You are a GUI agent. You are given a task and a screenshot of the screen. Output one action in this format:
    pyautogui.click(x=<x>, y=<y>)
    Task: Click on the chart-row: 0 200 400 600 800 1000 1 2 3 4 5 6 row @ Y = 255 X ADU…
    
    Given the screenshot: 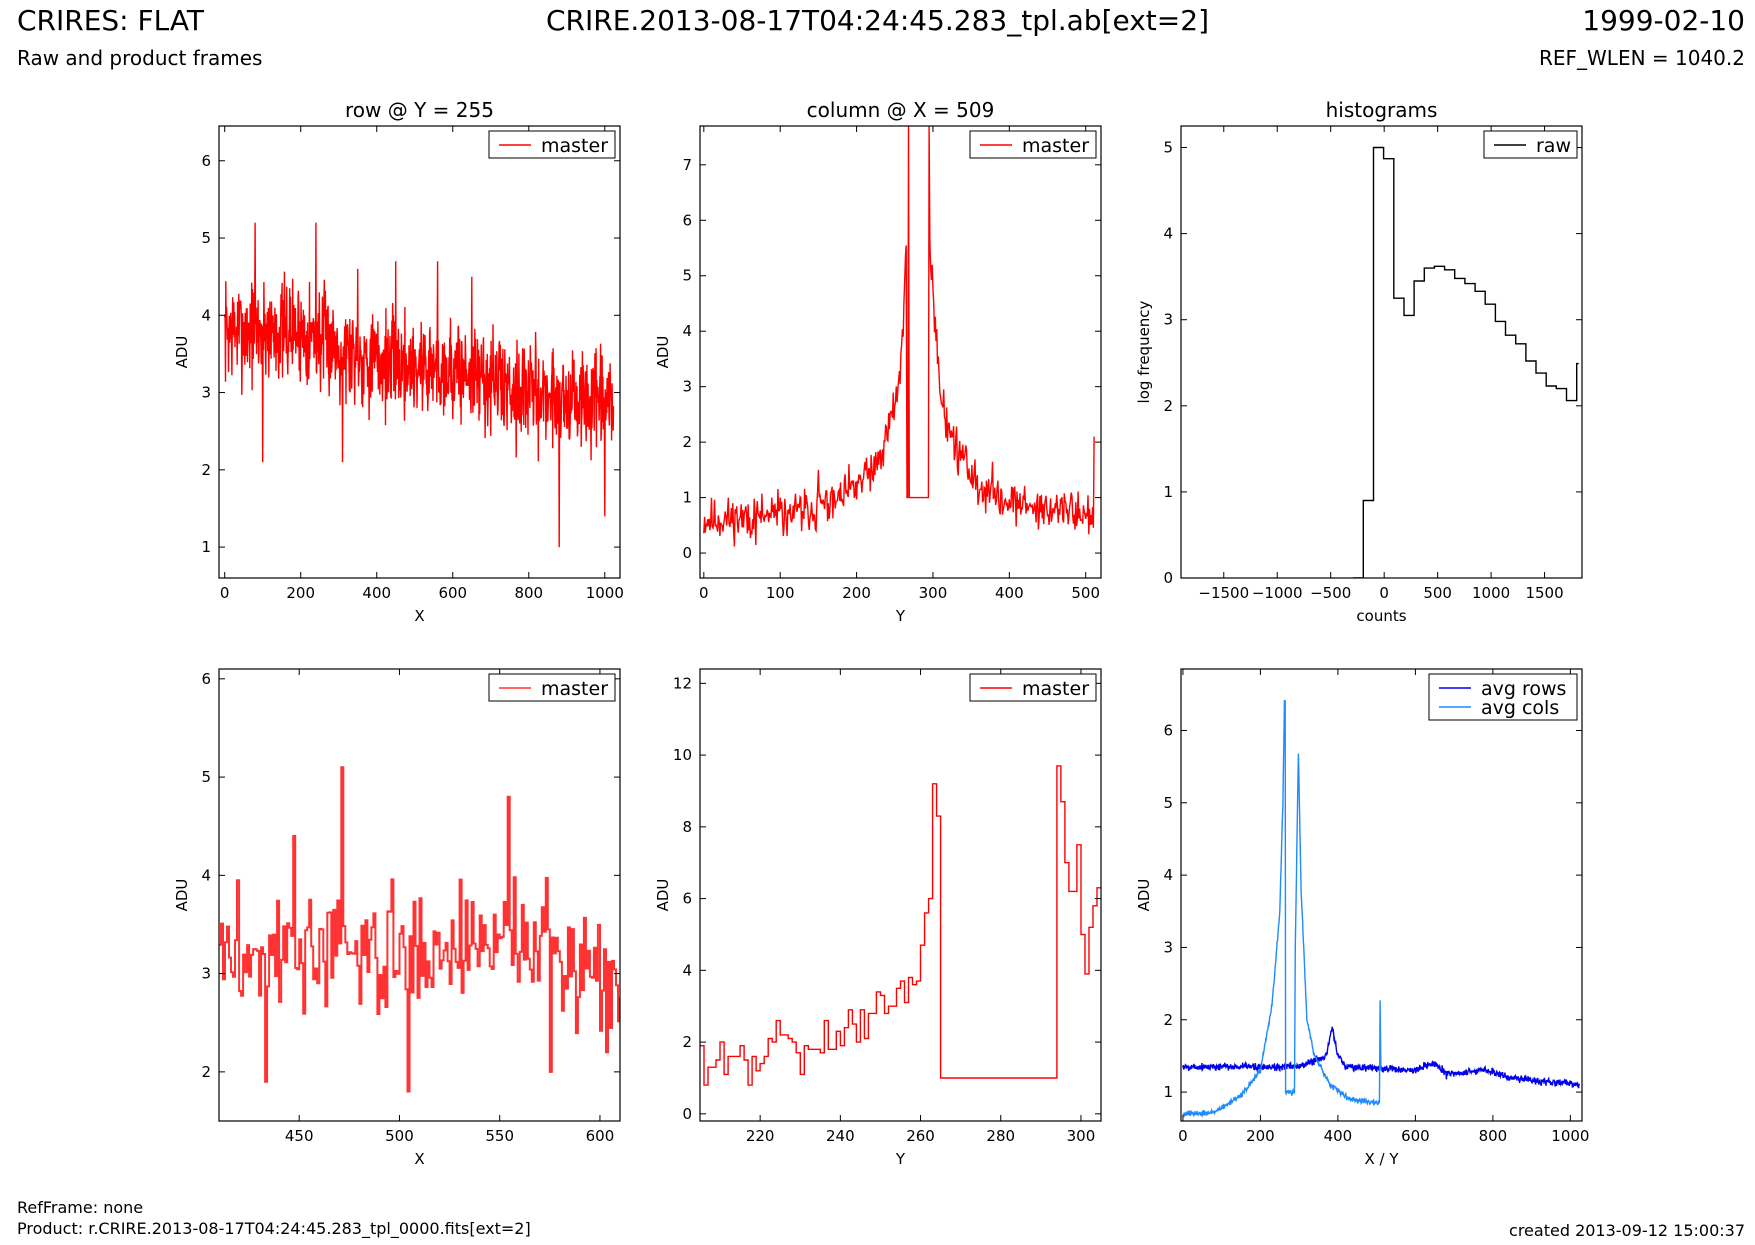 What is the action you would take?
    pyautogui.click(x=398, y=361)
    